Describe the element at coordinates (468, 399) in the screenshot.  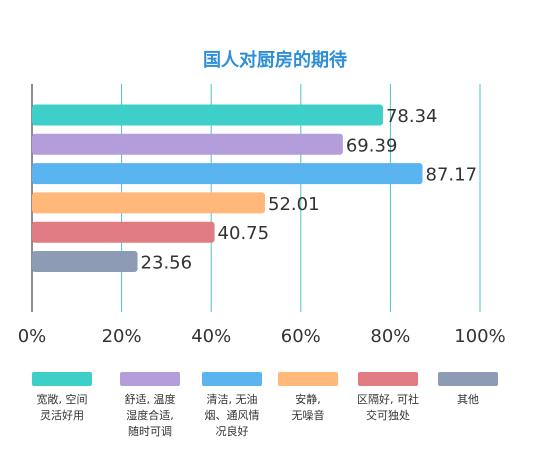
I see `legend-label: 其他` at that location.